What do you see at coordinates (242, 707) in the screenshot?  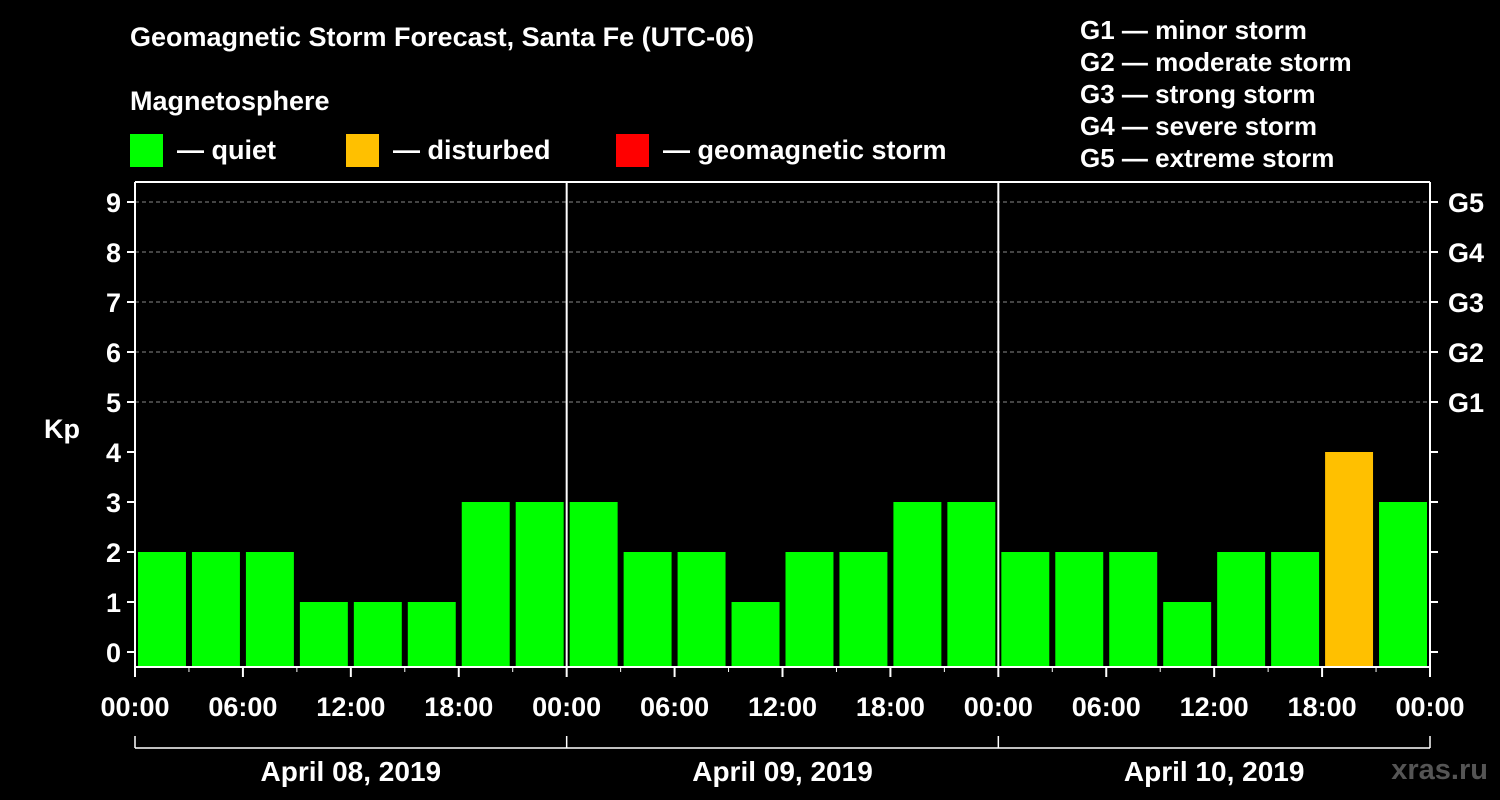 I see `x-tick-label-1: 06:00` at bounding box center [242, 707].